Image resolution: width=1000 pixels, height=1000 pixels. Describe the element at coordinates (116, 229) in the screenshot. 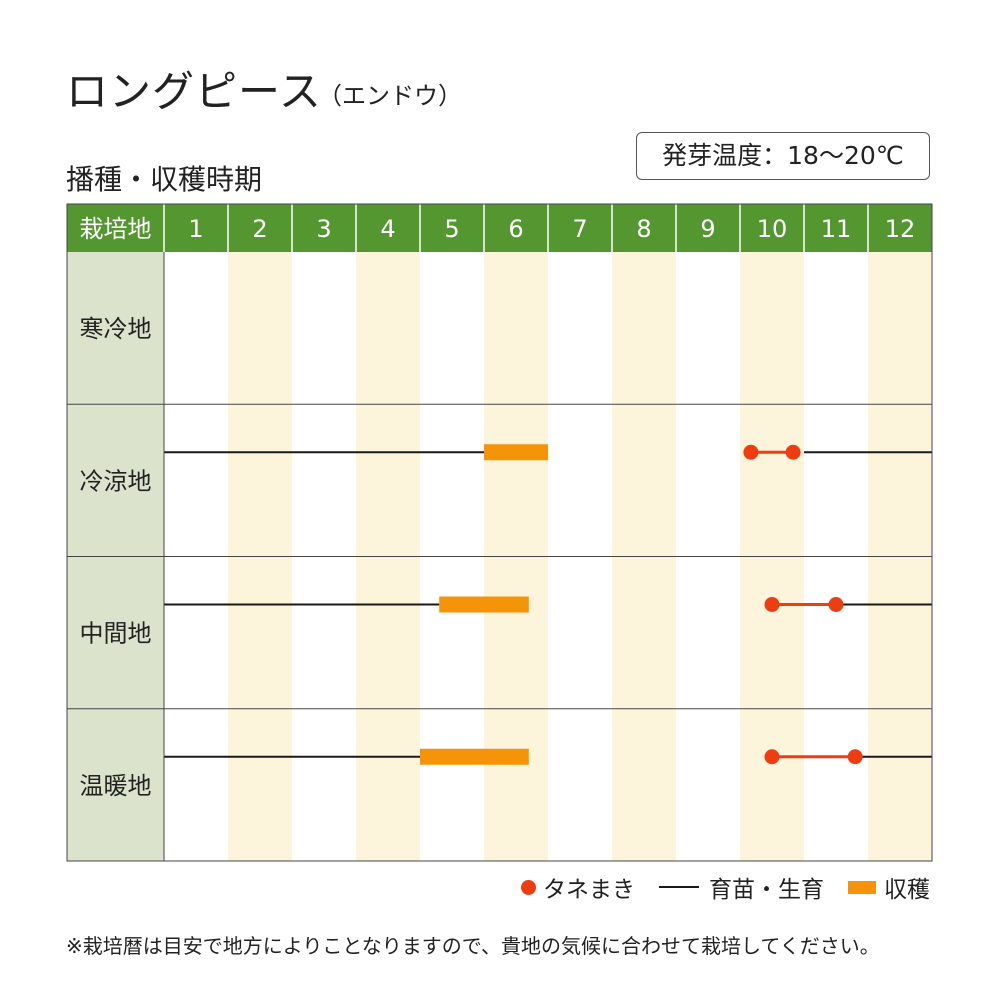

I see `header-label: 栽培地` at that location.